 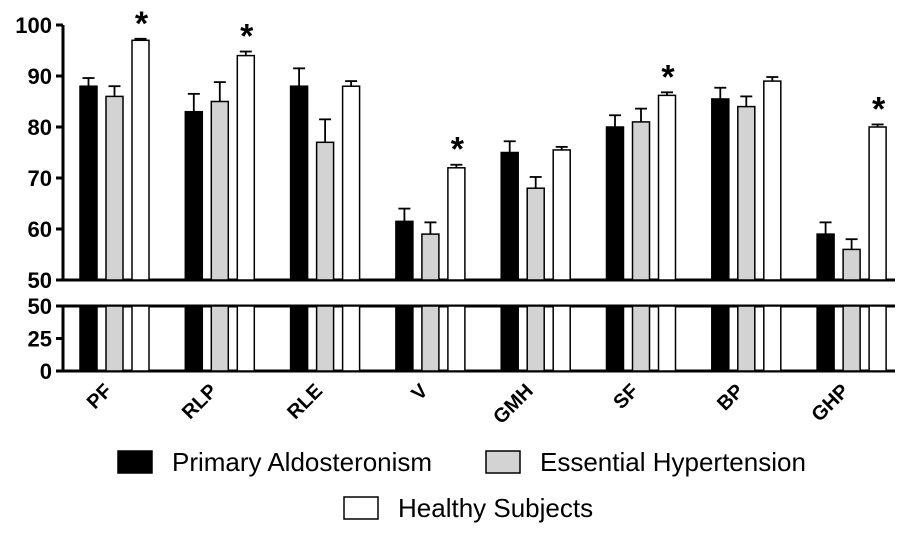 What do you see at coordinates (673, 462) in the screenshot?
I see `legend-label-series-1: Essential Hypertension` at bounding box center [673, 462].